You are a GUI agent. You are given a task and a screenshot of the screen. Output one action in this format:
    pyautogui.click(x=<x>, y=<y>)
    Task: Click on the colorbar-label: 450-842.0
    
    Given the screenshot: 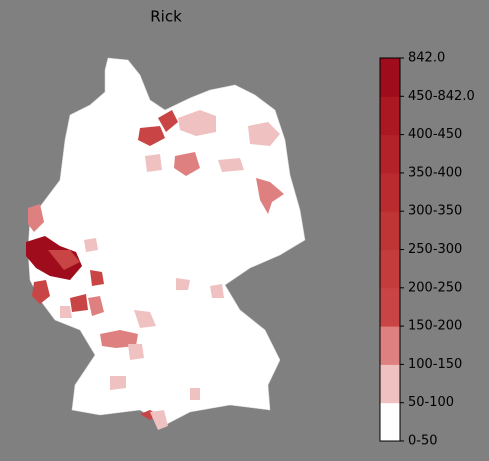 What is the action you would take?
    pyautogui.click(x=441, y=96)
    